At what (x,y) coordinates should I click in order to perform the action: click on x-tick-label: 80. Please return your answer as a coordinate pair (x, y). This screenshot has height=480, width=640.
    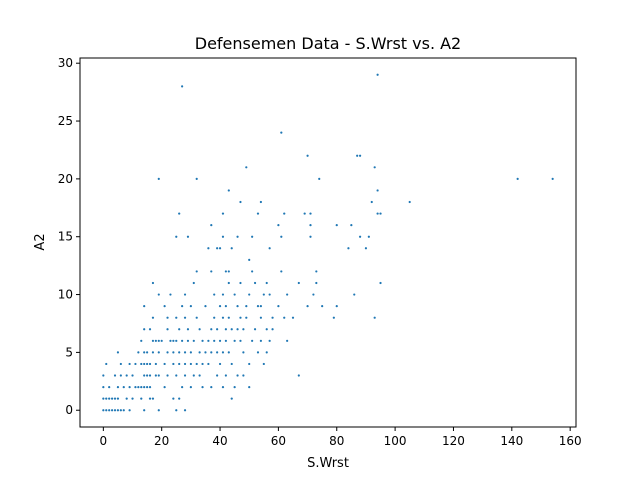
    Looking at the image, I should click on (336, 441).